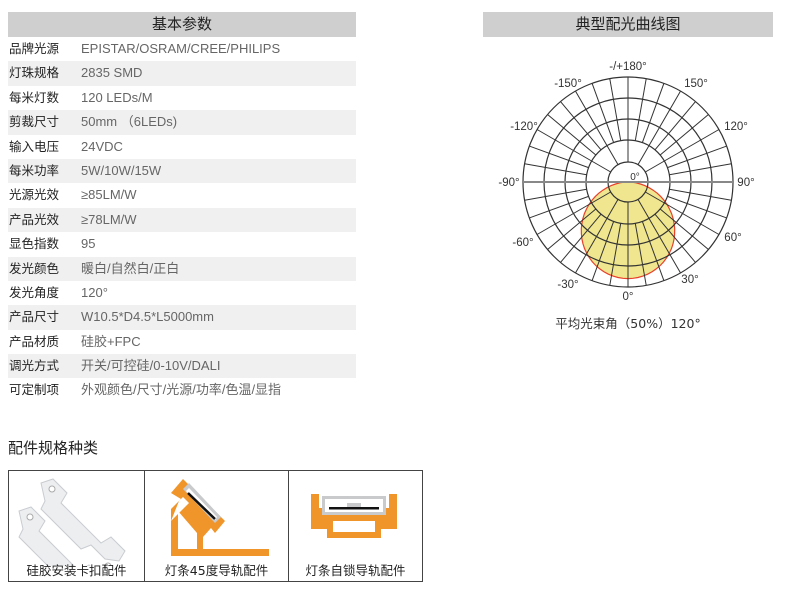 The image size is (786, 608). I want to click on spec-label: 灯珠规格, so click(34, 73).